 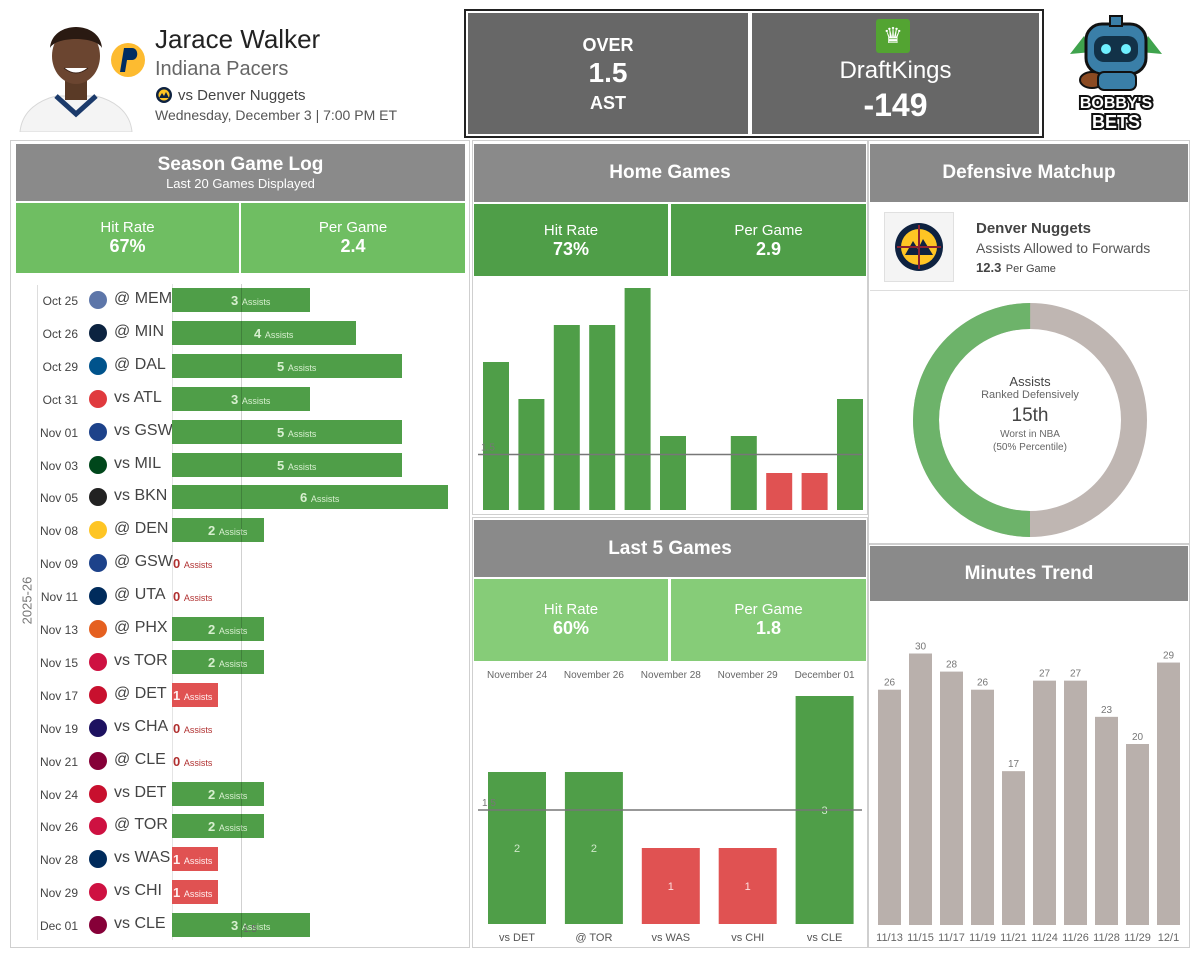 I want to click on game-opponent: vs MIL, so click(x=138, y=463).